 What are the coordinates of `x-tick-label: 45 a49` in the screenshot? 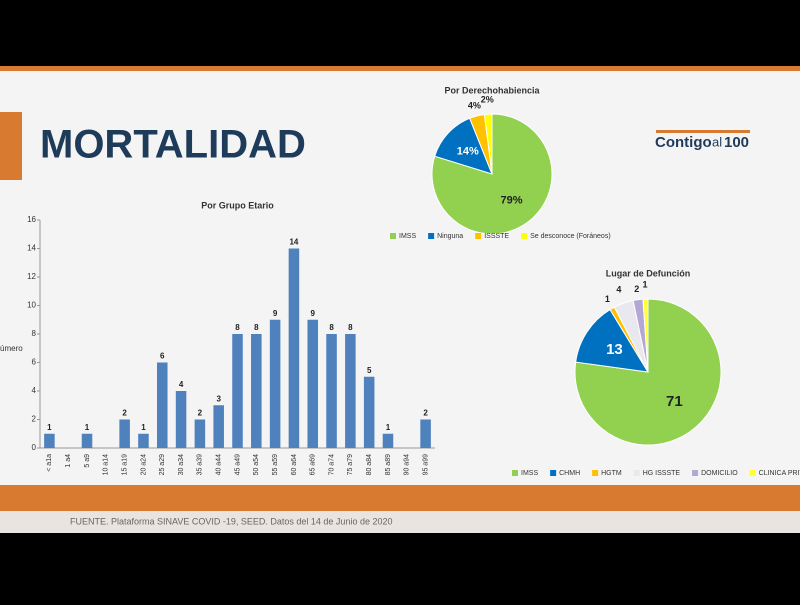 It's located at (237, 465).